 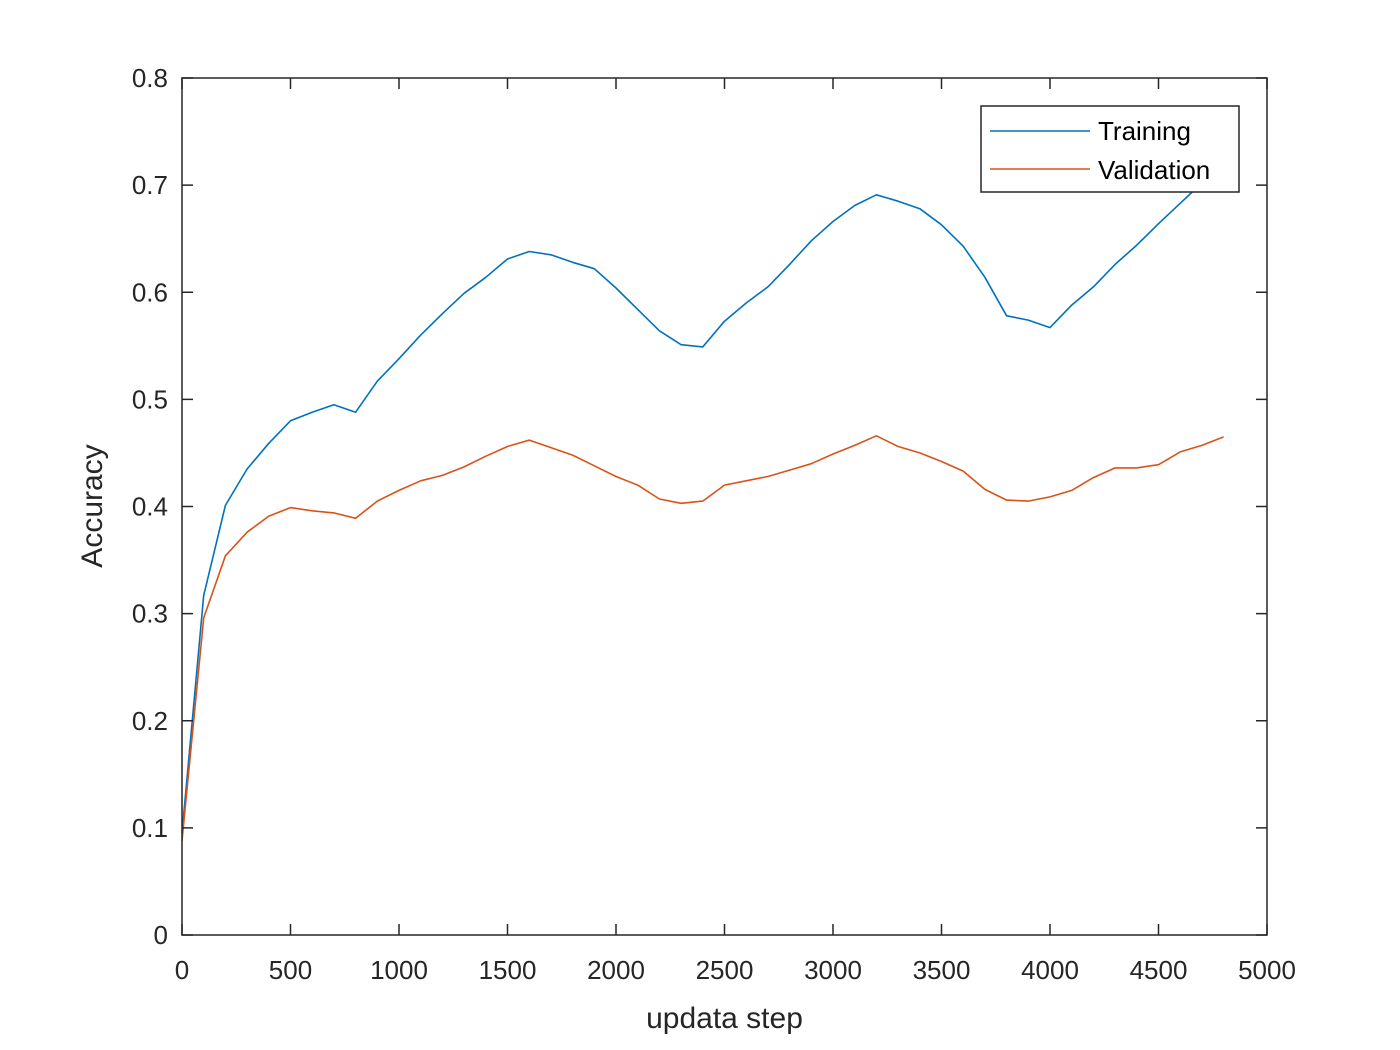 I want to click on x-tick-label: 1500, so click(x=508, y=970).